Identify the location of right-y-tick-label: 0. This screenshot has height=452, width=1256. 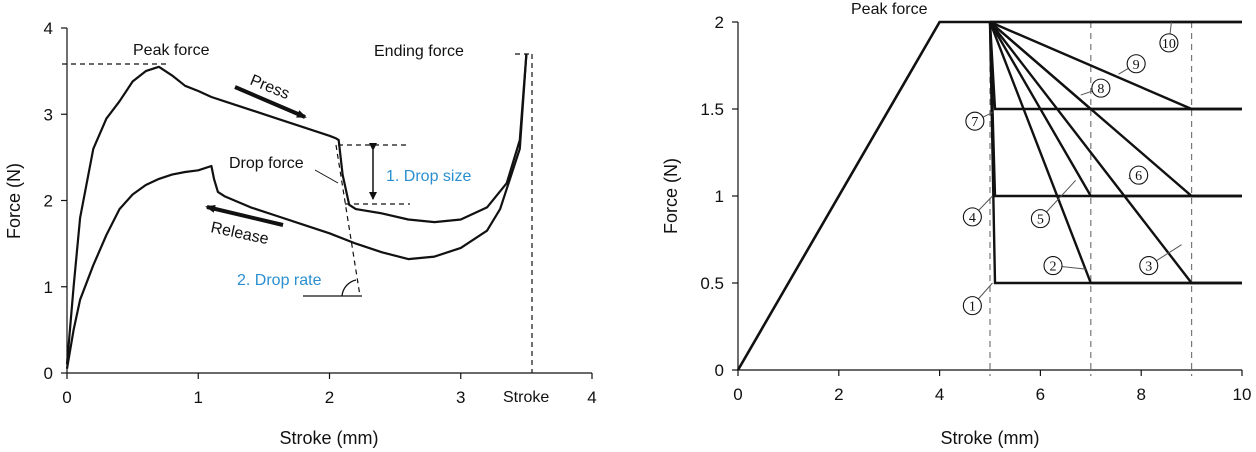
(719, 370).